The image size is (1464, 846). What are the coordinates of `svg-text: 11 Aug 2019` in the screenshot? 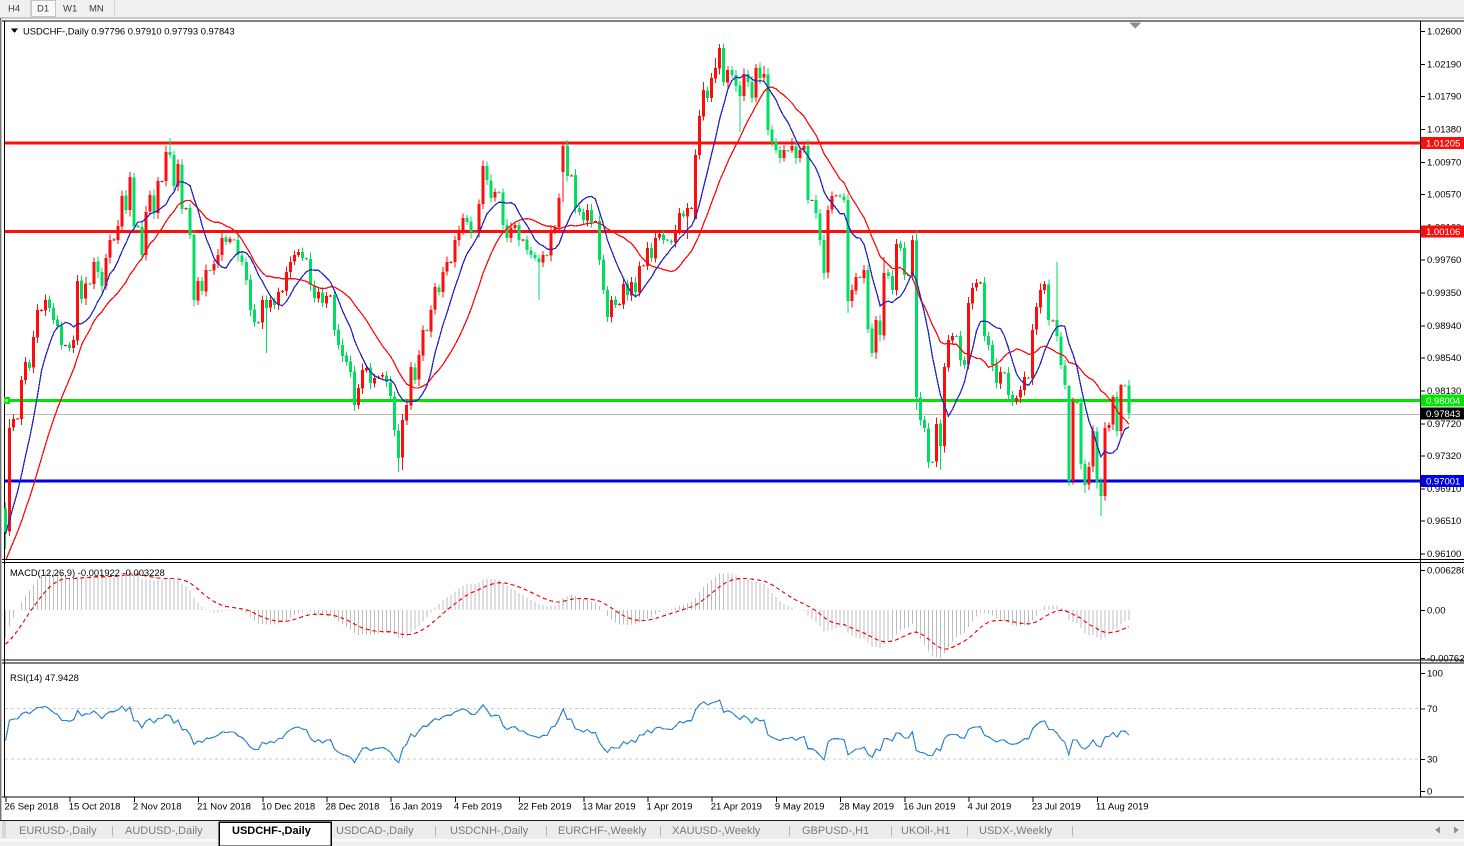 It's located at (1122, 807).